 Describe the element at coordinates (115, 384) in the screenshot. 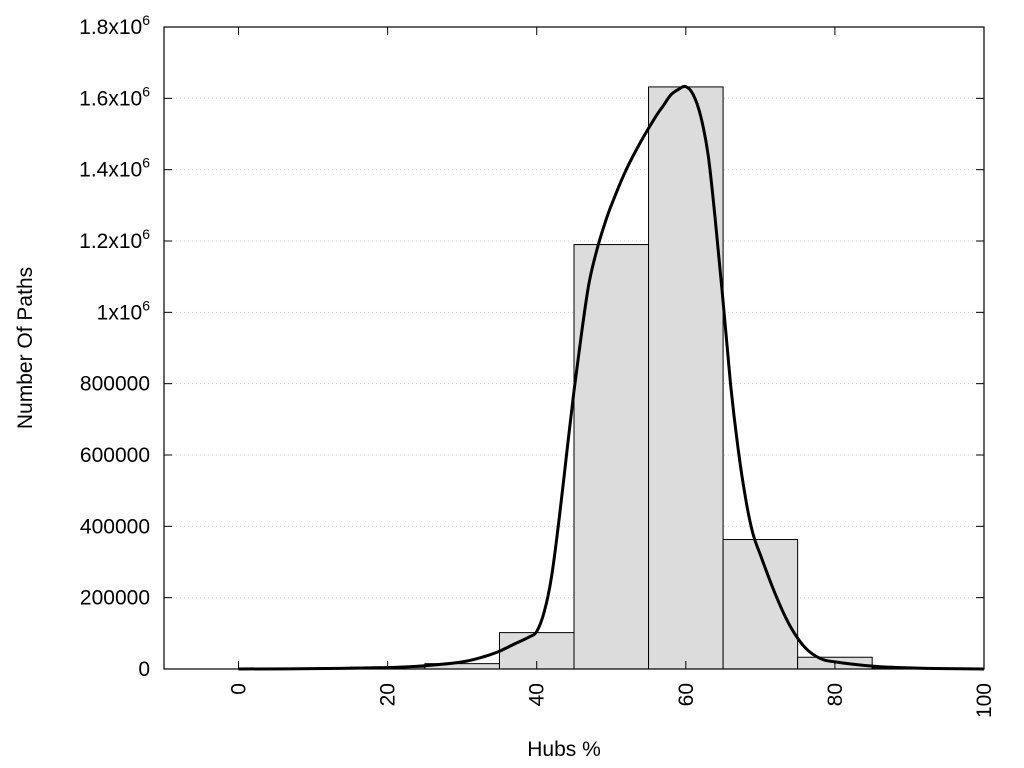

I see `y-tick-label: 800000` at that location.